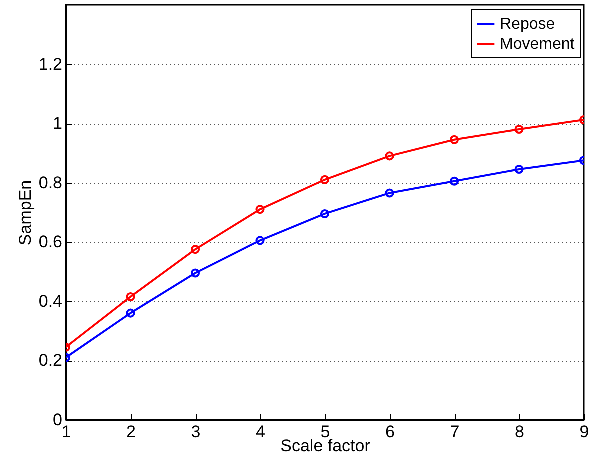 The image size is (594, 471). Describe the element at coordinates (57, 124) in the screenshot. I see `y-tick-label: 1` at that location.